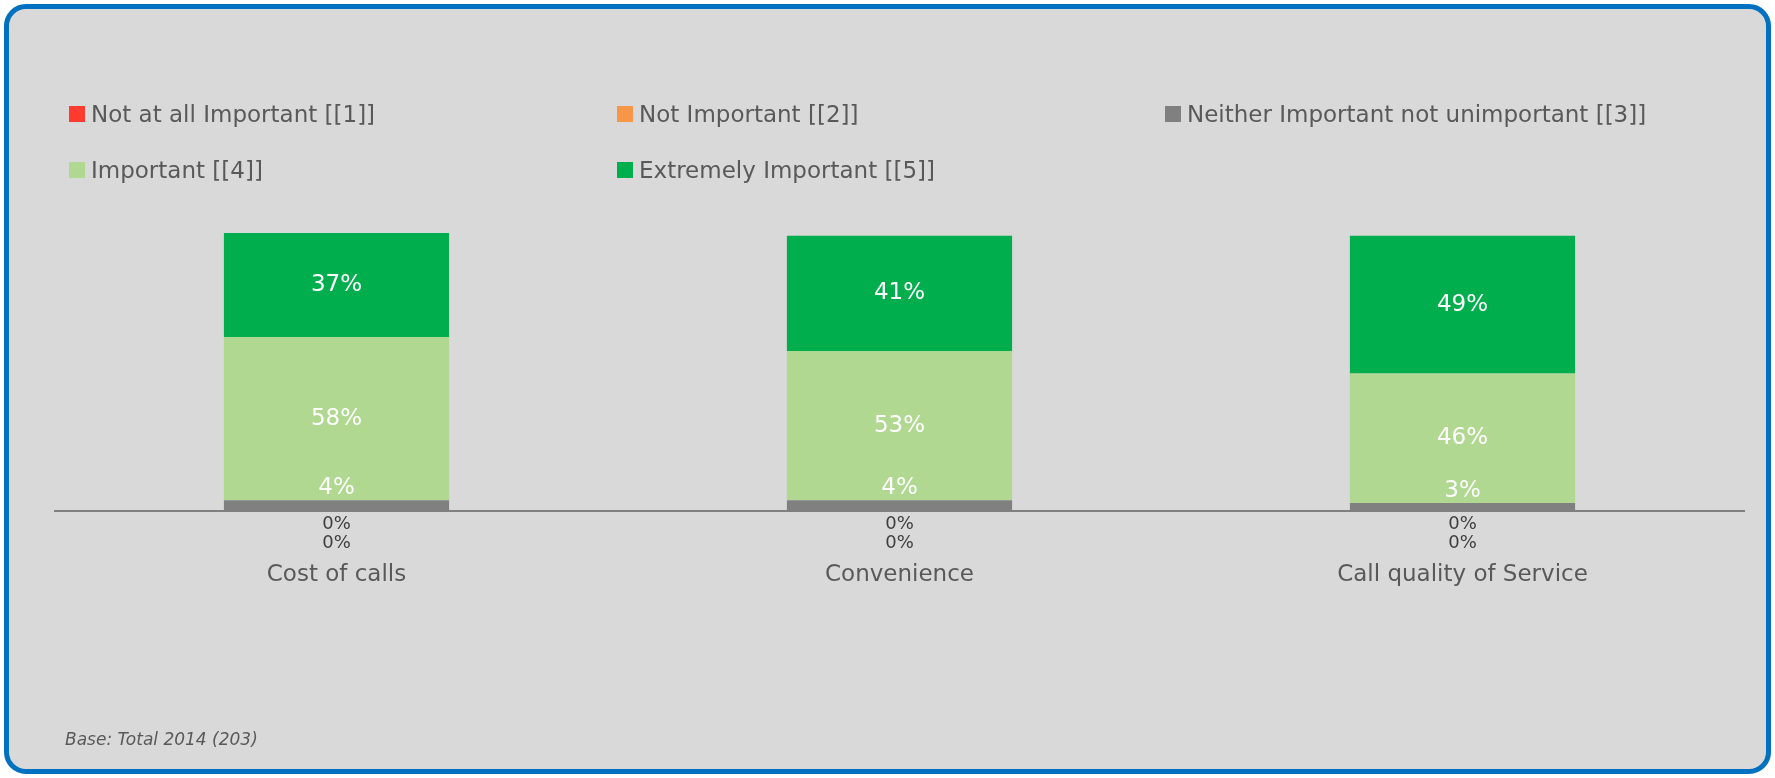 The height and width of the screenshot is (778, 1775). Describe the element at coordinates (749, 114) in the screenshot. I see `legend-label: Not Important [[2]]` at that location.